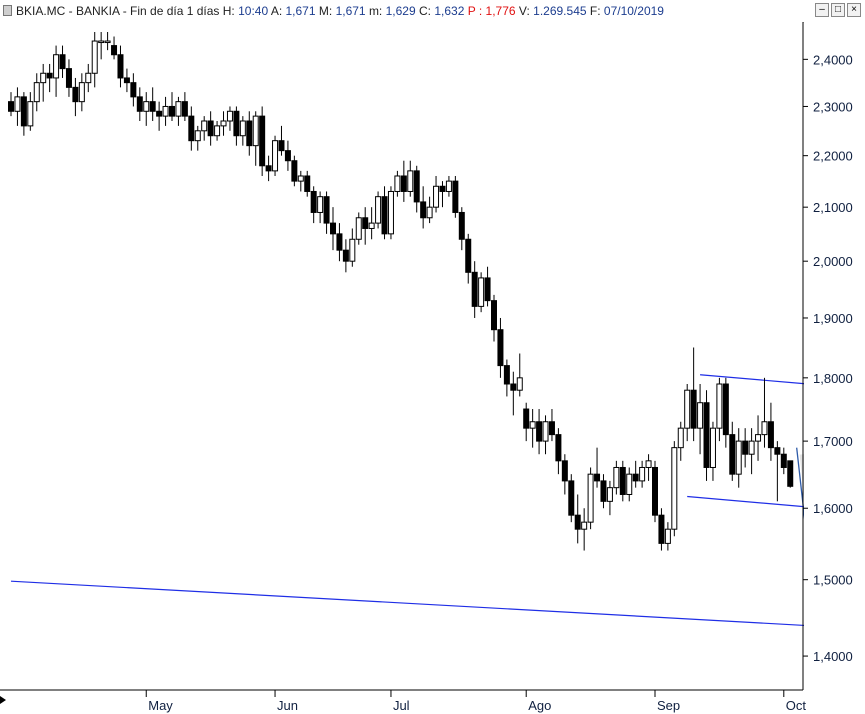  What do you see at coordinates (633, 11) in the screenshot?
I see `f-value: 07/10/2019` at bounding box center [633, 11].